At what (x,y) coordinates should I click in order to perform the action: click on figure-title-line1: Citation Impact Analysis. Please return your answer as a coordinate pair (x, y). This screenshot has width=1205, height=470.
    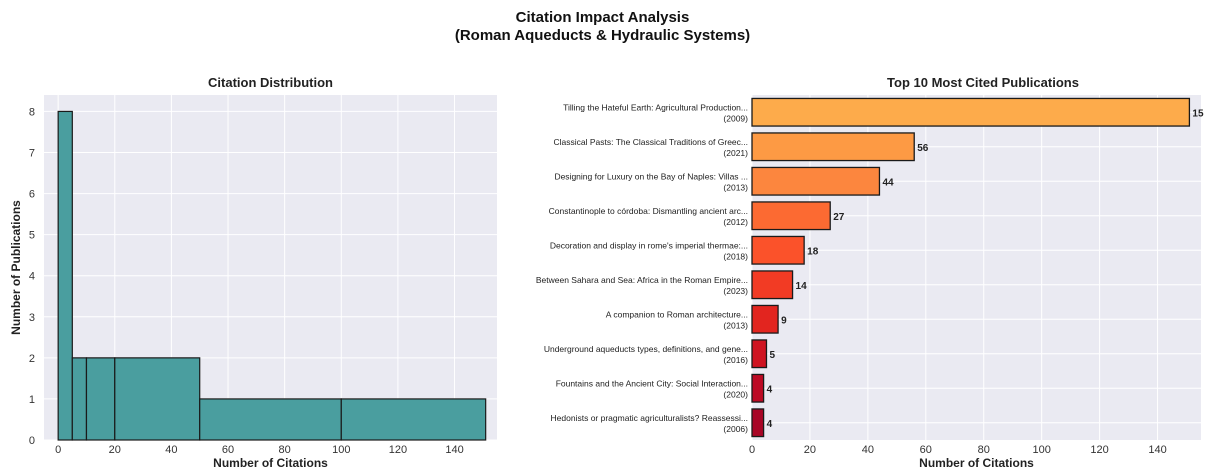
    Looking at the image, I should click on (602, 17).